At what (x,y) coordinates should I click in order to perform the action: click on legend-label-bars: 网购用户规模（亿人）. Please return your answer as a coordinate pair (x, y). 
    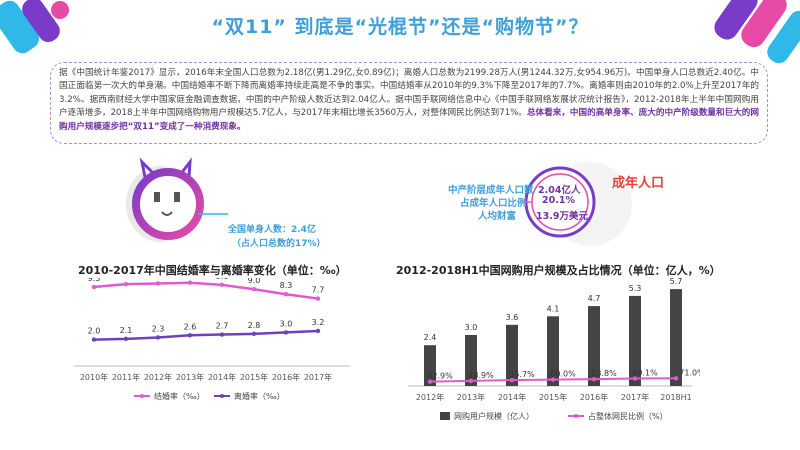
    Looking at the image, I should click on (494, 416).